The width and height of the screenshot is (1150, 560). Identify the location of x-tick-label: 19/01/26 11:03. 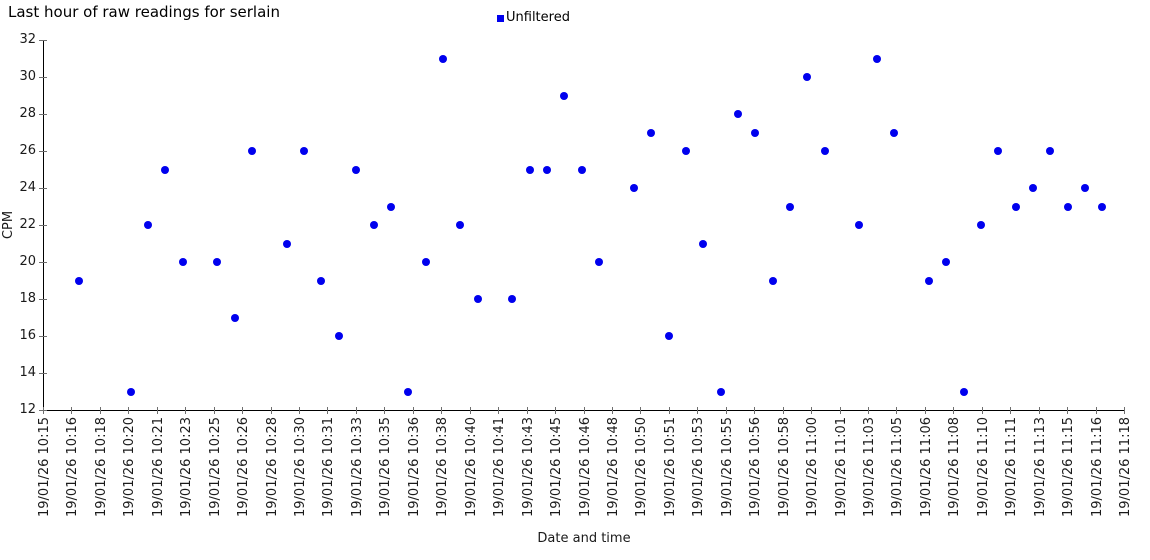
(869, 467).